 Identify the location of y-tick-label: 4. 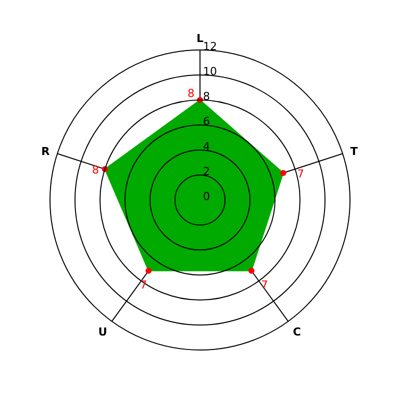
(206, 146).